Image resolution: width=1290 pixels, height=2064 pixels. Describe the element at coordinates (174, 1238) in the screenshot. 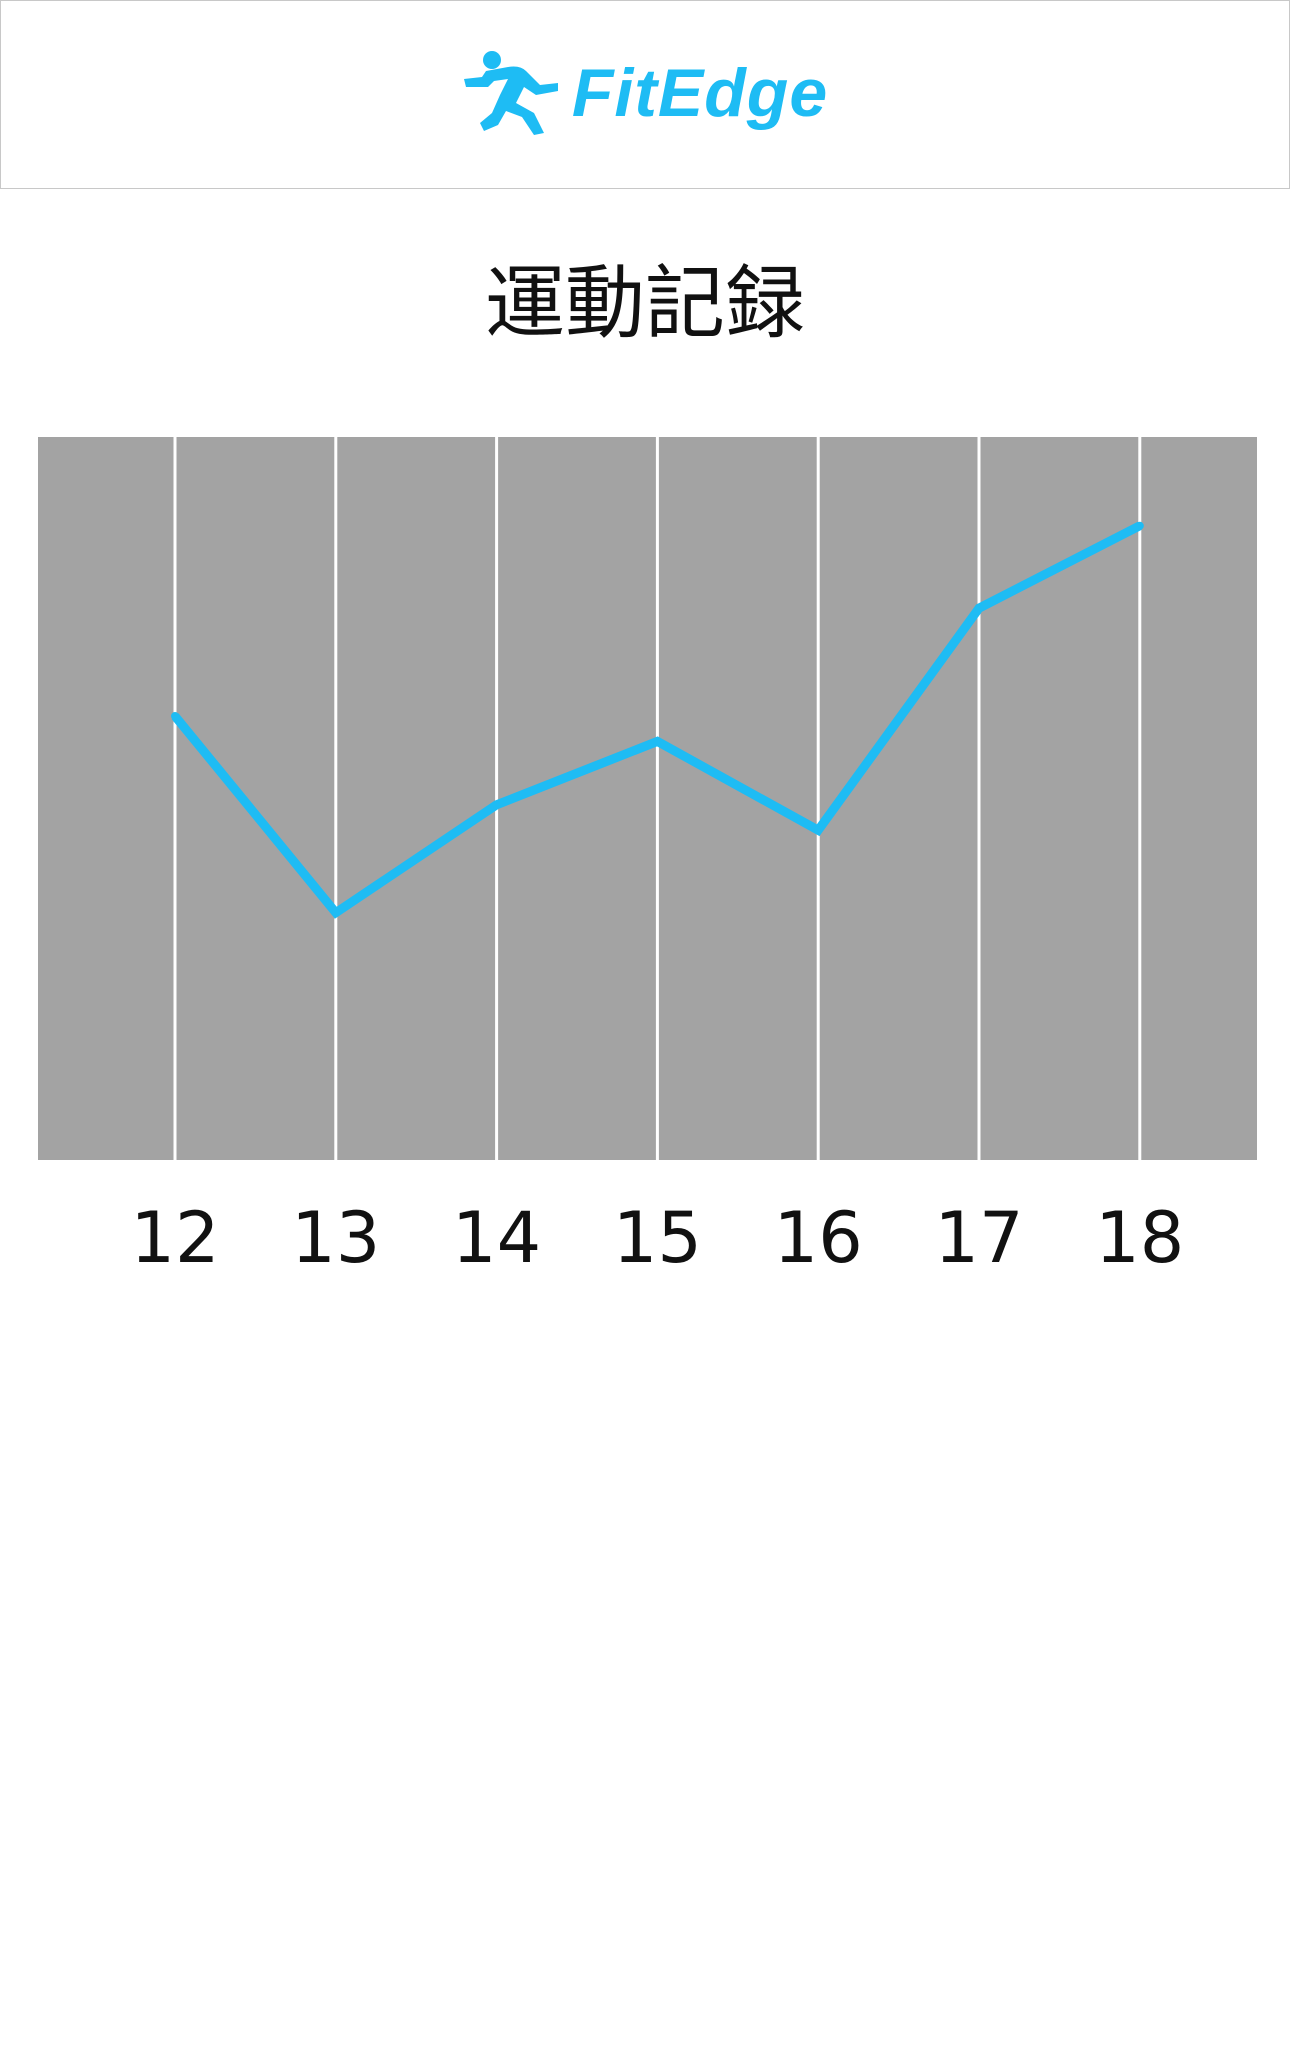

I see `x-tick-label: 12` at that location.